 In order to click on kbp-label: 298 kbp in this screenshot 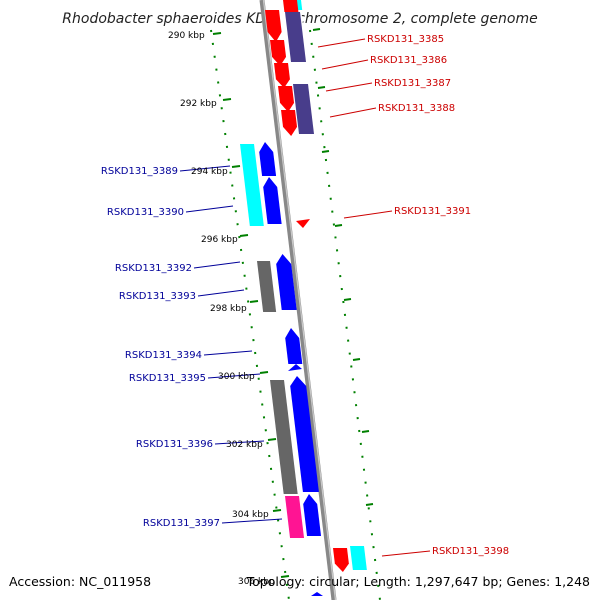, I will do `click(228, 309)`.